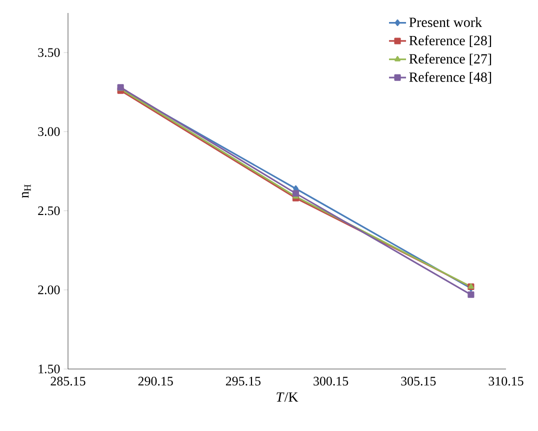  What do you see at coordinates (331, 381) in the screenshot?
I see `x-tick-label: 300.15` at bounding box center [331, 381].